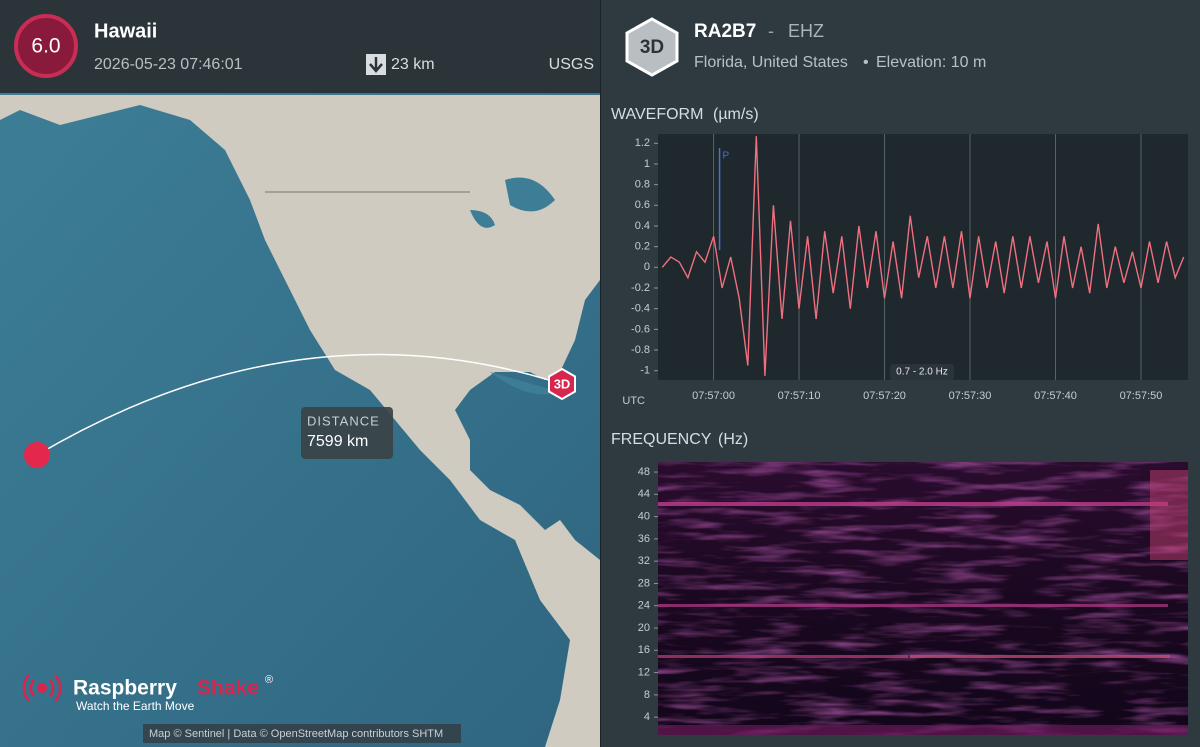 This screenshot has height=747, width=1200. Describe the element at coordinates (644, 606) in the screenshot. I see `y-tick-label: 24` at that location.